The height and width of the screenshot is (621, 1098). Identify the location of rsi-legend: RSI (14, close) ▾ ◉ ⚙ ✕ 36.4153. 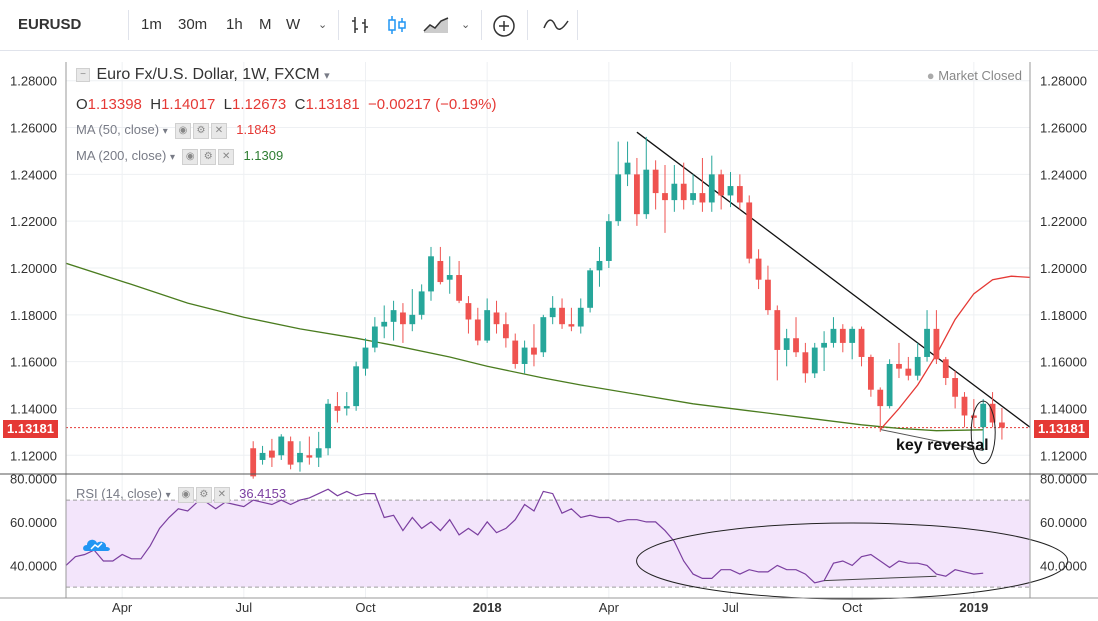
(181, 494).